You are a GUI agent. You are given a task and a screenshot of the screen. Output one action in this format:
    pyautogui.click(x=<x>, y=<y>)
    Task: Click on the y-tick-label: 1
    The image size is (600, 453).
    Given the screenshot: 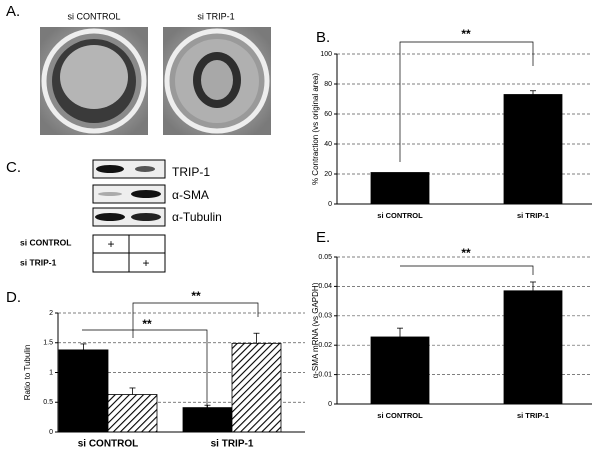 What is the action you would take?
    pyautogui.click(x=51, y=372)
    